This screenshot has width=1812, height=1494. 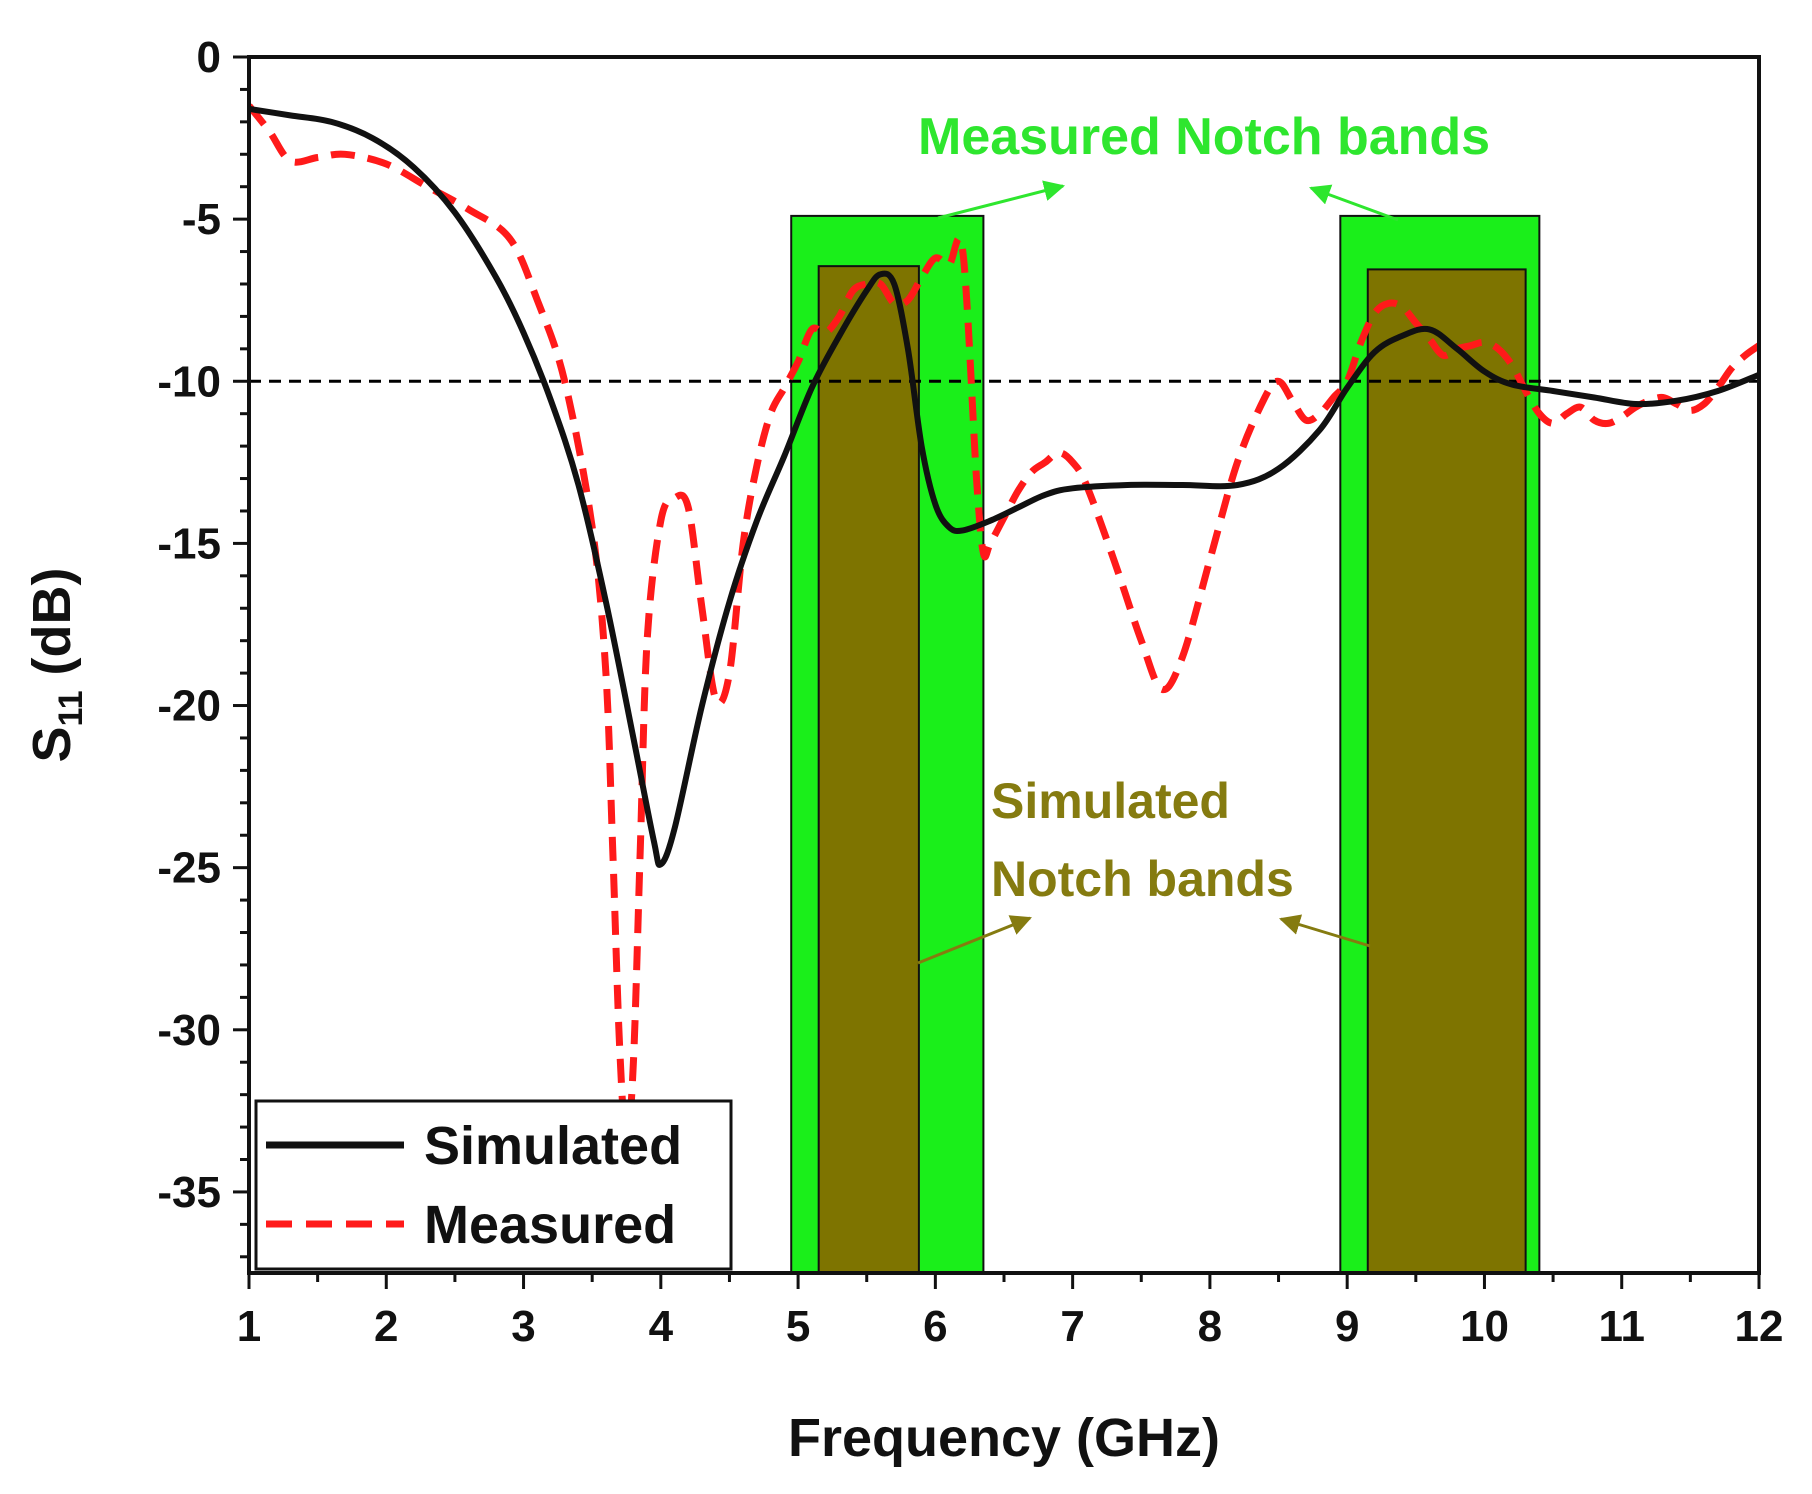 I want to click on legend: Simulated Measured, so click(x=493, y=1185).